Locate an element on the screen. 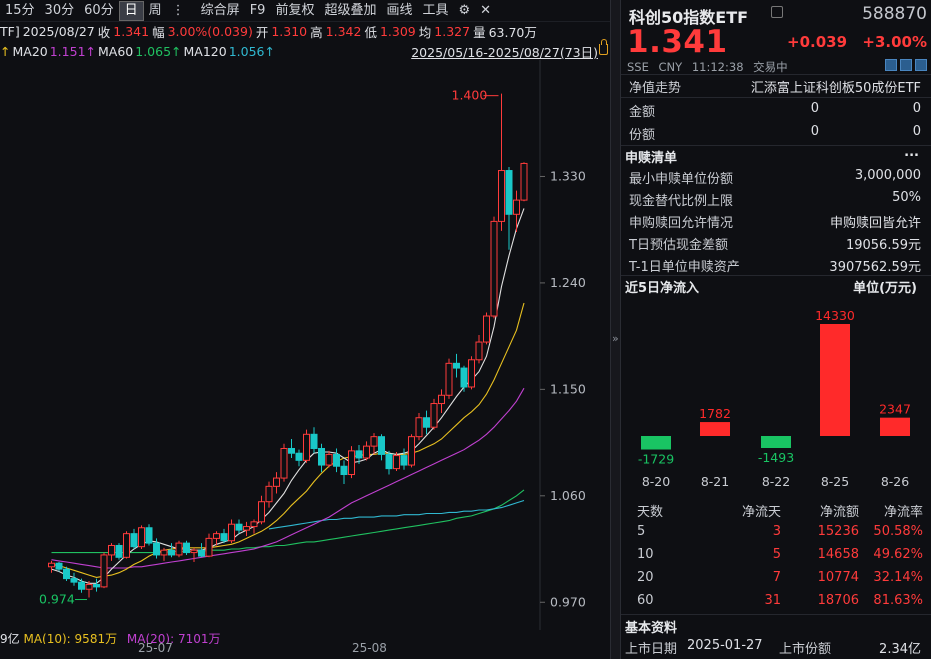  price-change: +0.039 is located at coordinates (817, 42).